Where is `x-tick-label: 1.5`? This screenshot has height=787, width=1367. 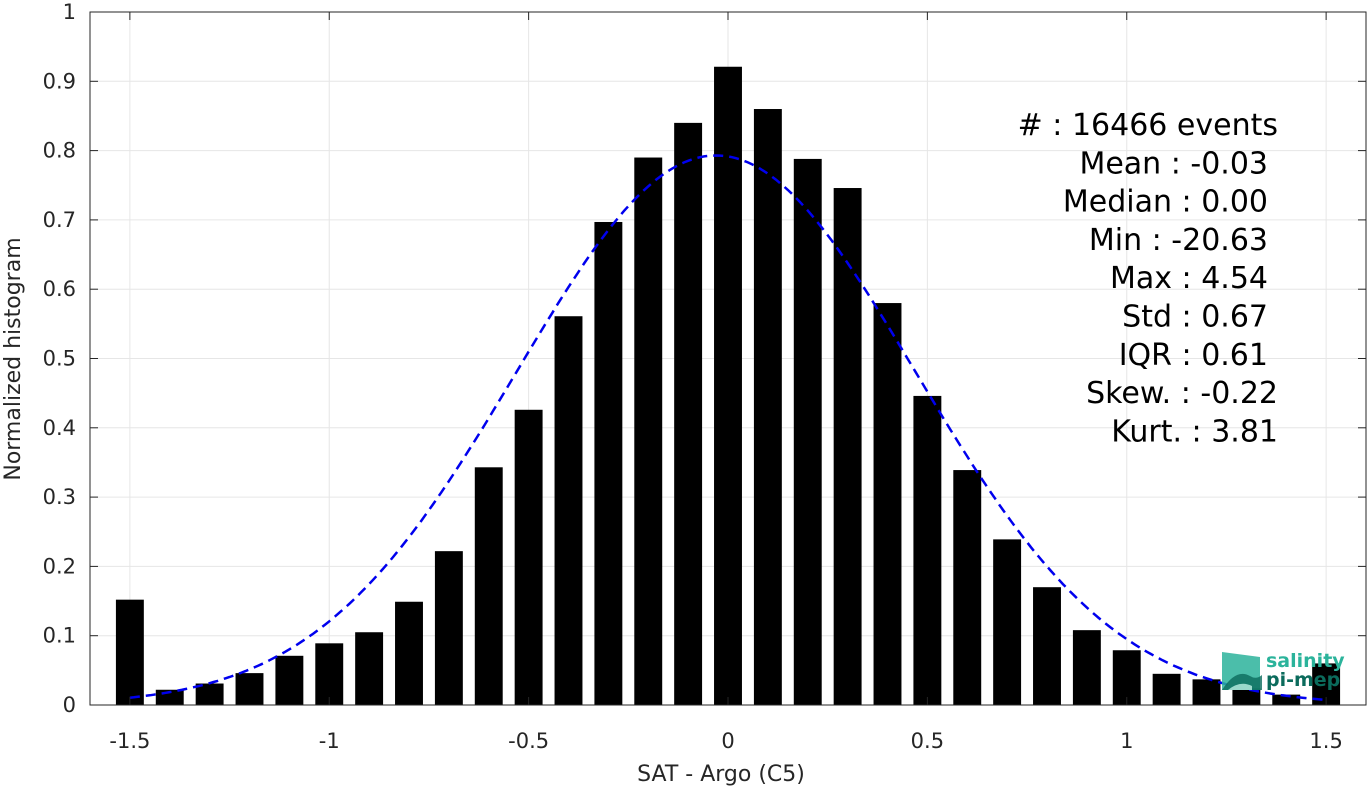
x-tick-label: 1.5 is located at coordinates (1325, 741).